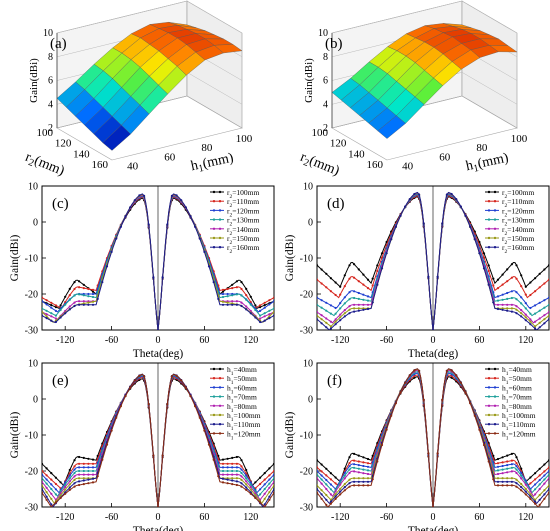 The width and height of the screenshot is (550, 531). I want to click on legend-label: r2=120mm, so click(243, 212).